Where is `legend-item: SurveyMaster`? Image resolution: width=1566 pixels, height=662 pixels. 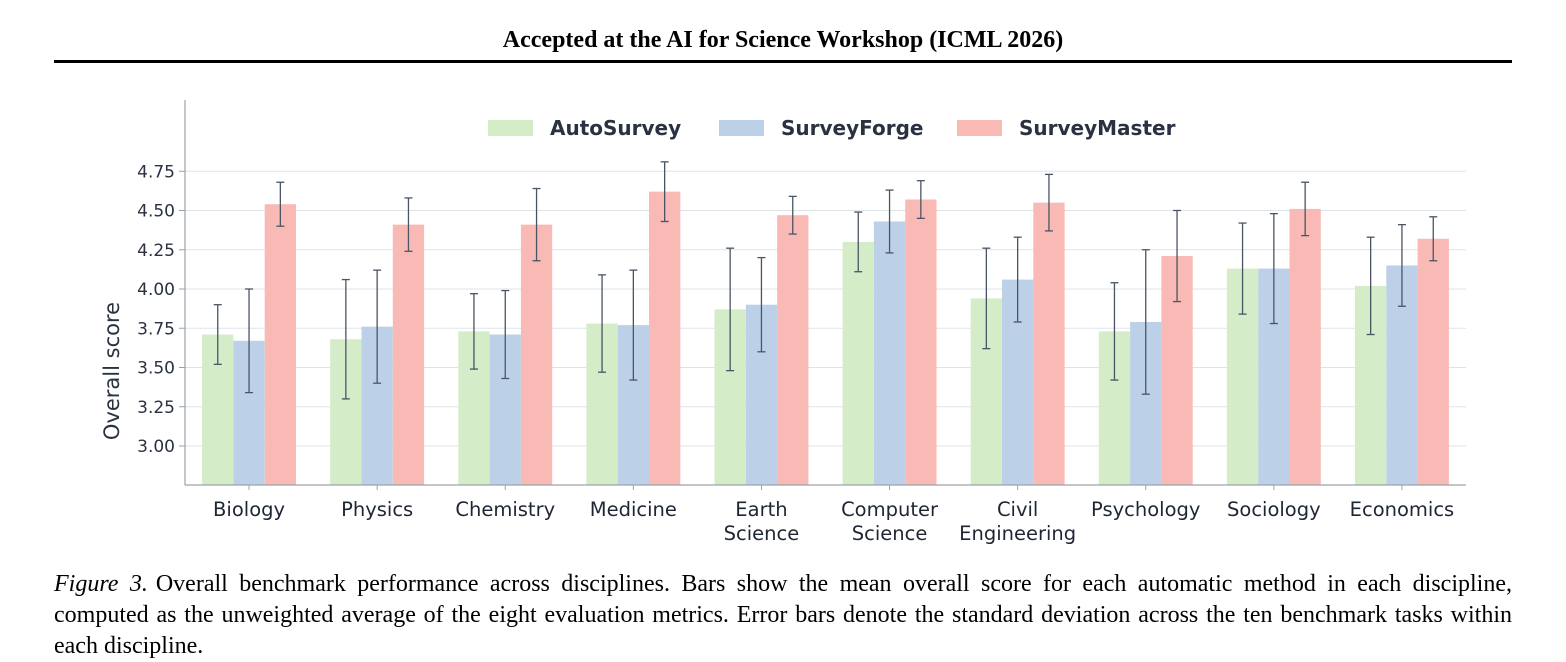 legend-item: SurveyMaster is located at coordinates (1066, 128).